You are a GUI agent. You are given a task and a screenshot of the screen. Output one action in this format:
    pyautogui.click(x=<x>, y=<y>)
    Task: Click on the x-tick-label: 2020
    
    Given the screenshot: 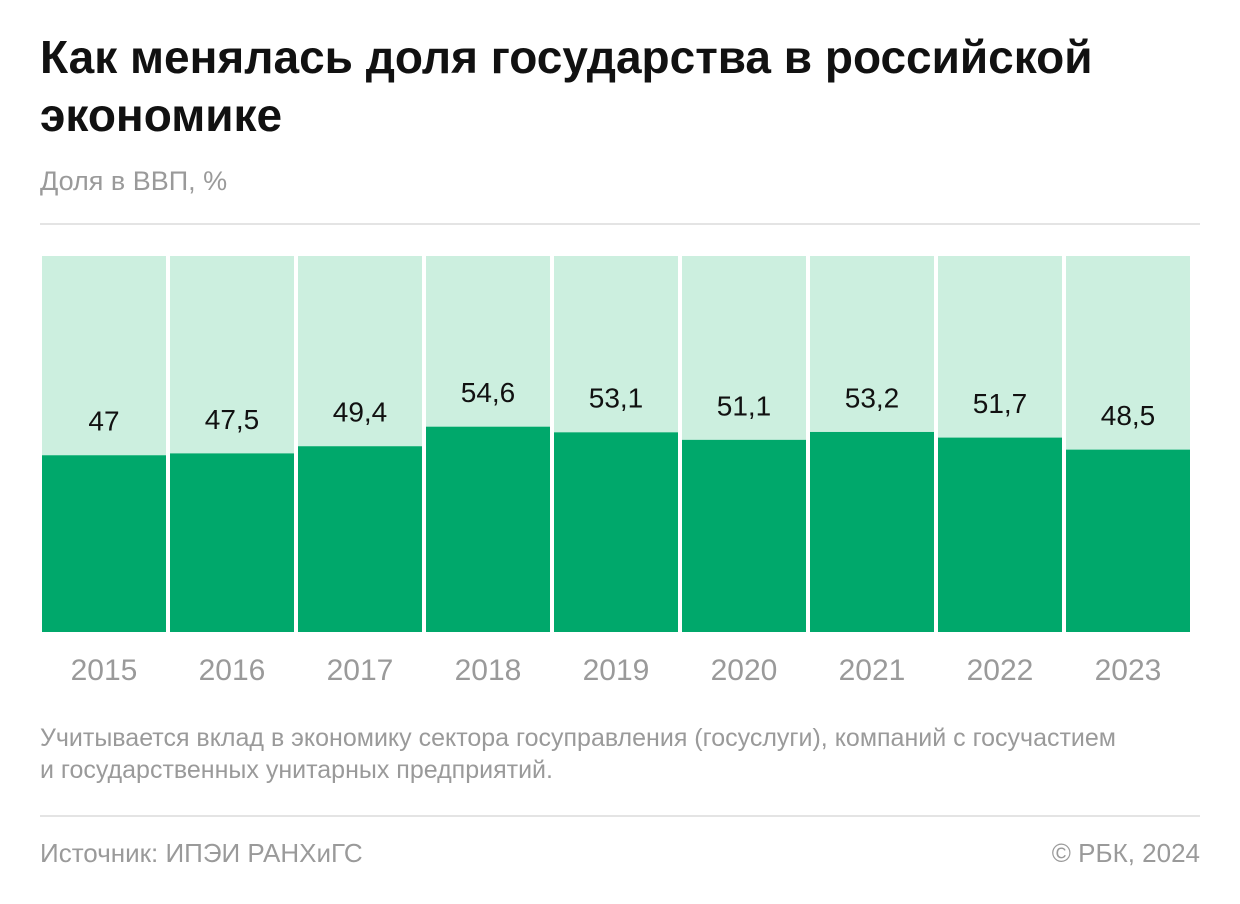 What is the action you would take?
    pyautogui.click(x=744, y=670)
    